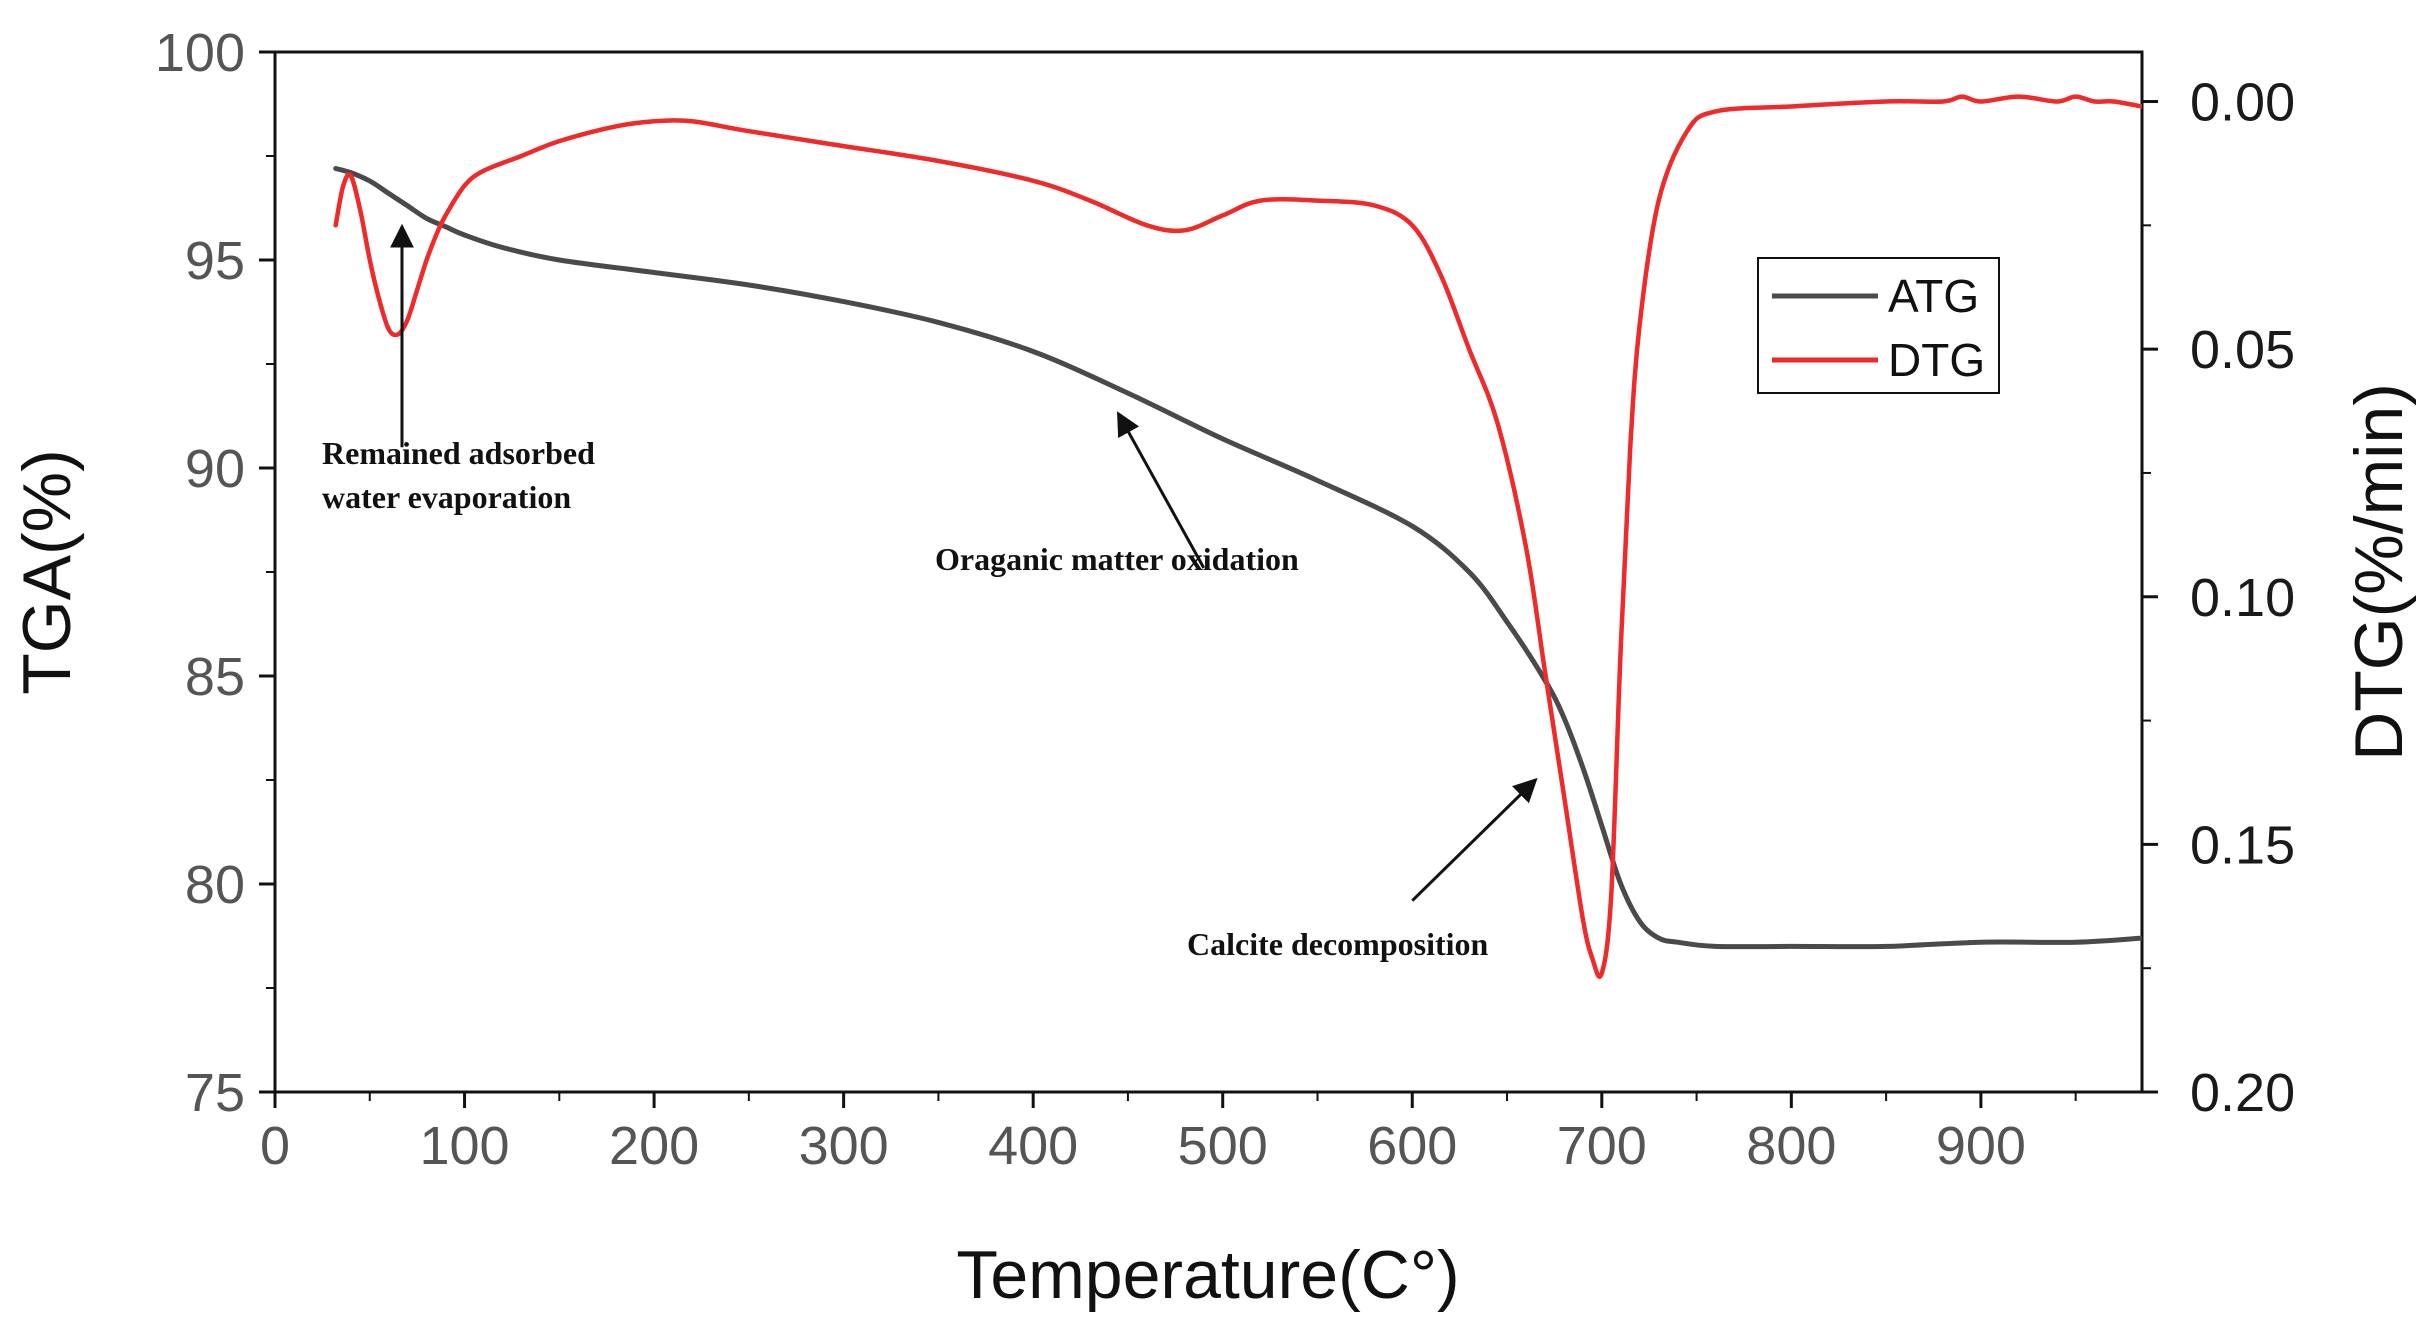 This screenshot has height=1326, width=2430. I want to click on y-left-axis-title: TGA(%), so click(47, 572).